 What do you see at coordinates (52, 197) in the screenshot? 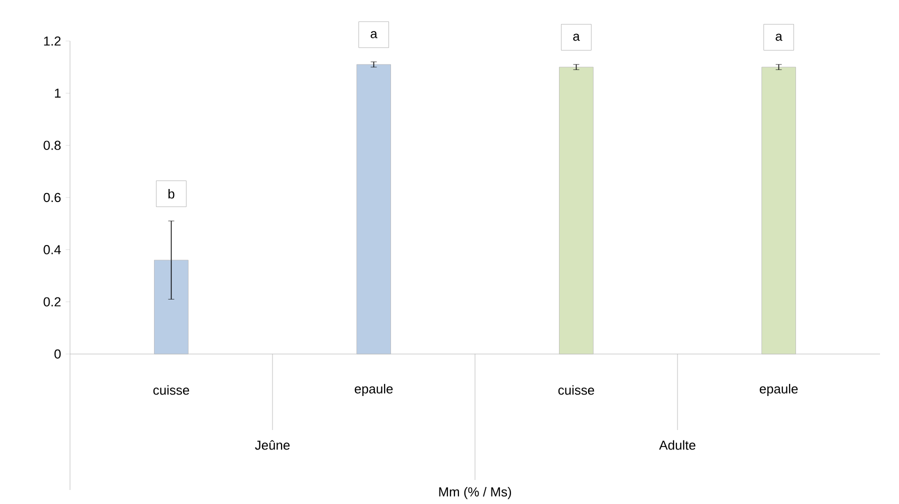
I see `y-tick-label: 0.6` at bounding box center [52, 197].